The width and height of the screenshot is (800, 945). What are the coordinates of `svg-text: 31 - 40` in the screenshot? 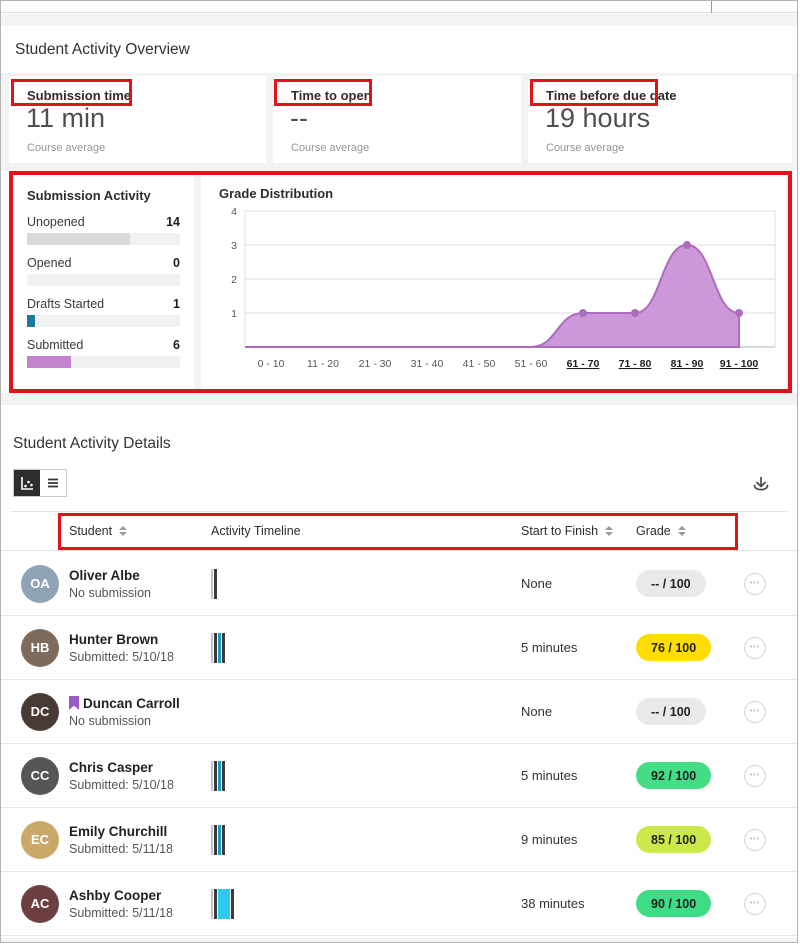 It's located at (427, 364).